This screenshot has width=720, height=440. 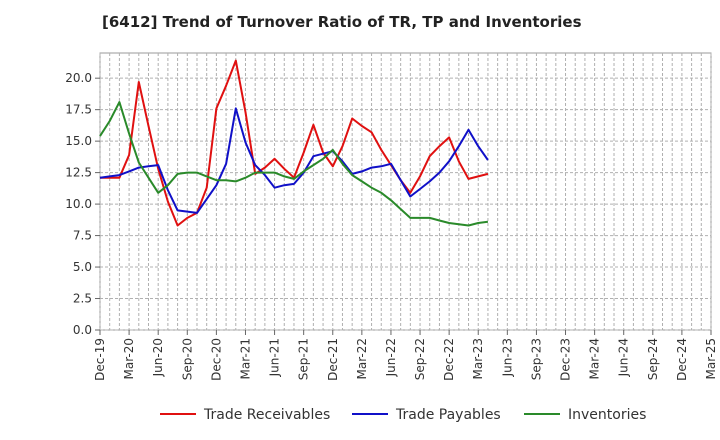 I want to click on legend-label: Trade Payables, so click(x=448, y=415).